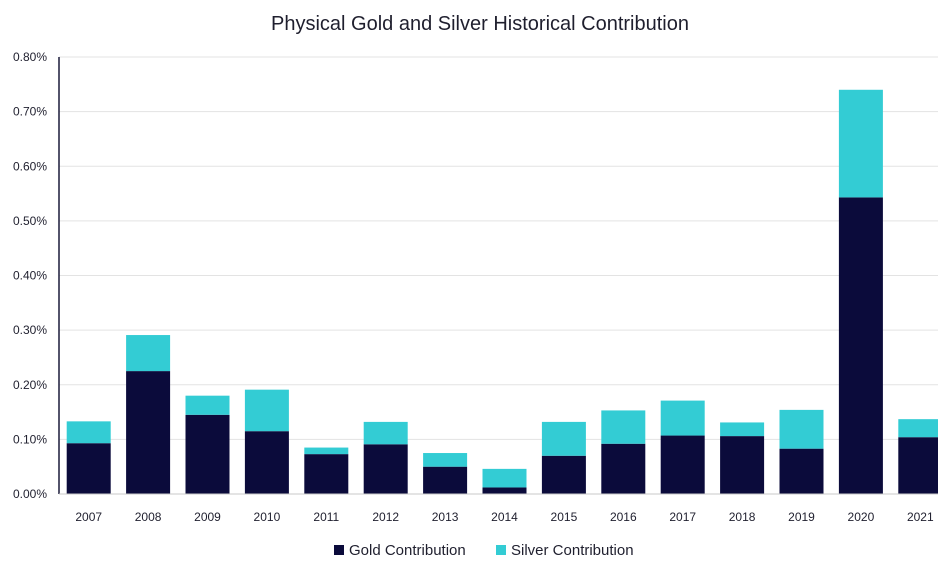 This screenshot has height=562, width=938. I want to click on x-tick-label: 2013, so click(445, 517).